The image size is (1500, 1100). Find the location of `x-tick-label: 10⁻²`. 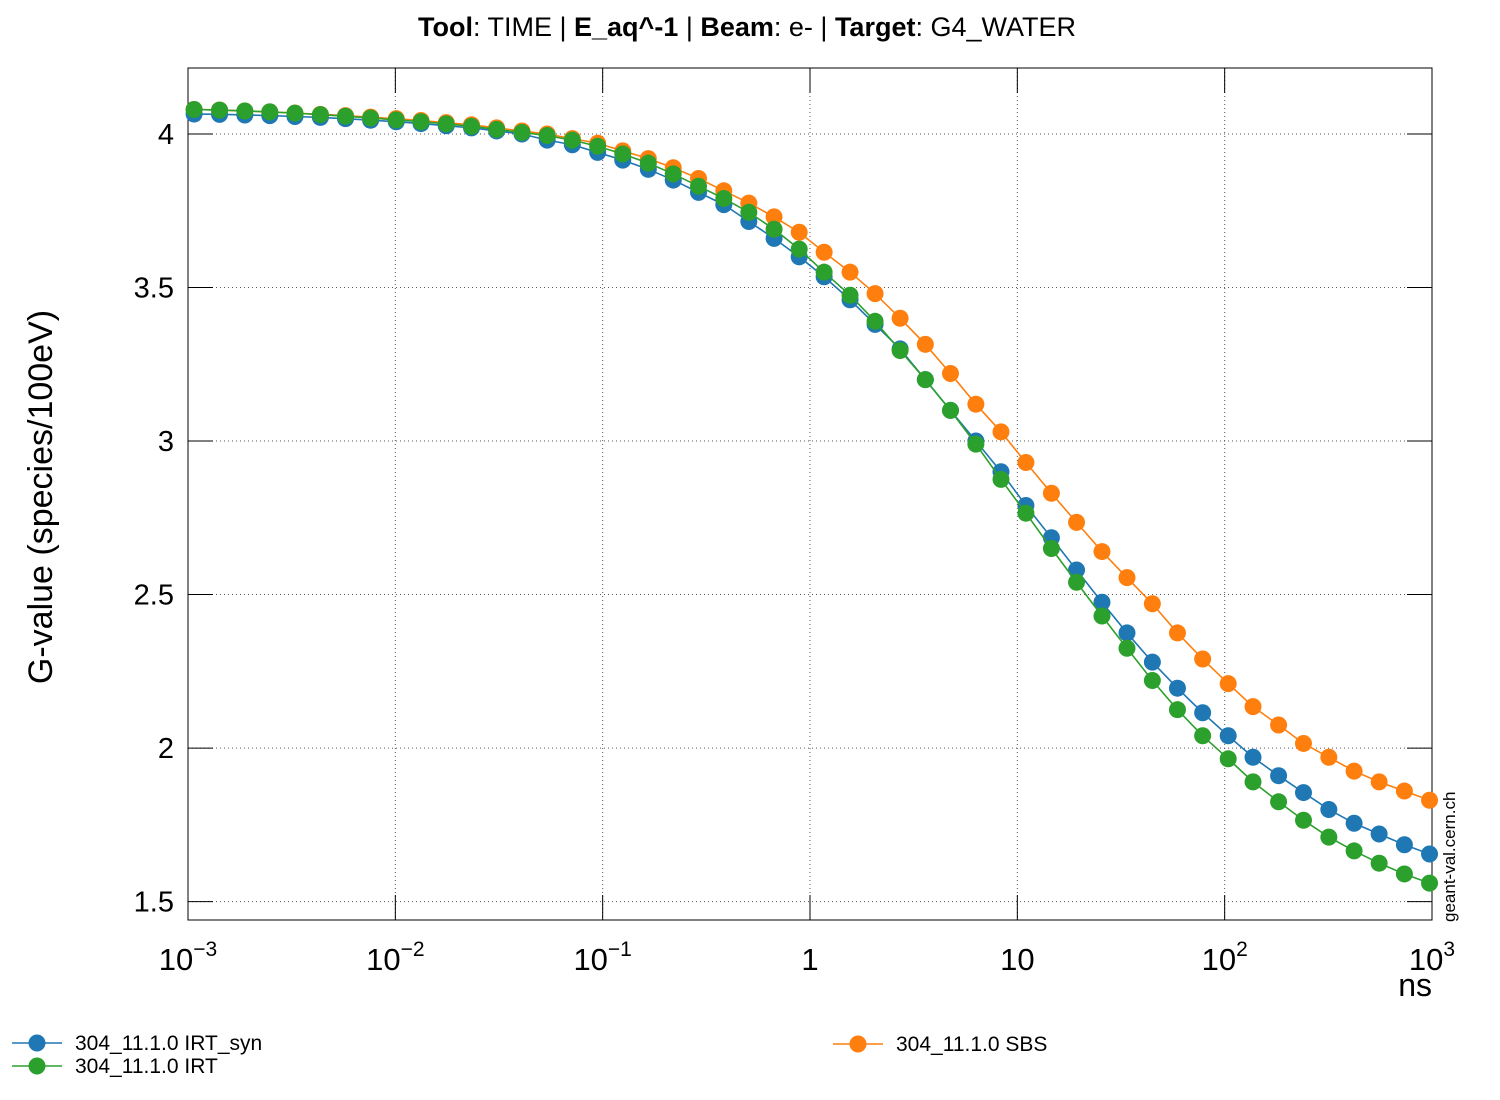

x-tick-label: 10⁻² is located at coordinates (395, 957).